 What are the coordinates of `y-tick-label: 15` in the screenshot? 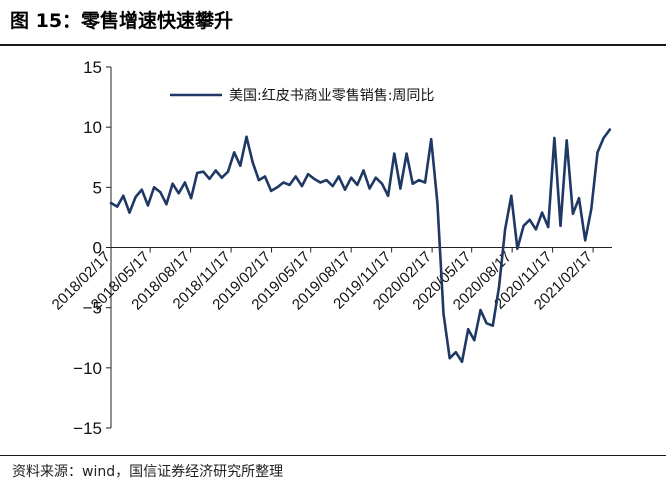 It's located at (92, 67).